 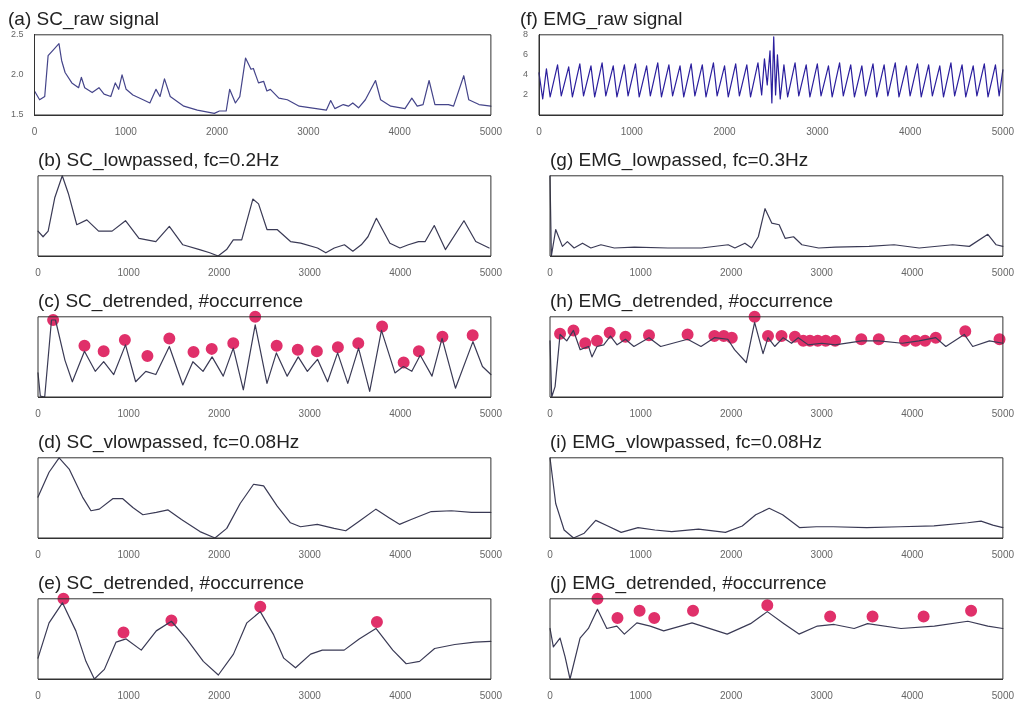 What do you see at coordinates (159, 159) in the screenshot?
I see `chart-title: (b) SC_lowpassed, fc=0.2Hz` at bounding box center [159, 159].